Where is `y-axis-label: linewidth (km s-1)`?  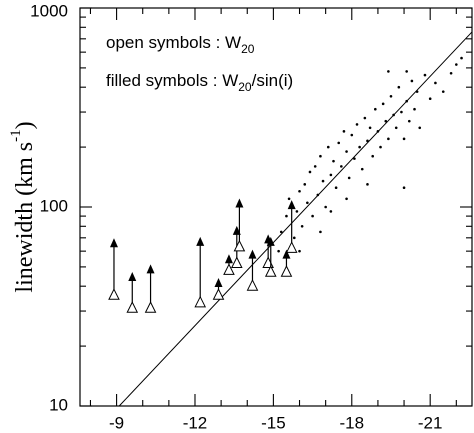
y-axis-label: linewidth (km s-1) is located at coordinates (22, 206).